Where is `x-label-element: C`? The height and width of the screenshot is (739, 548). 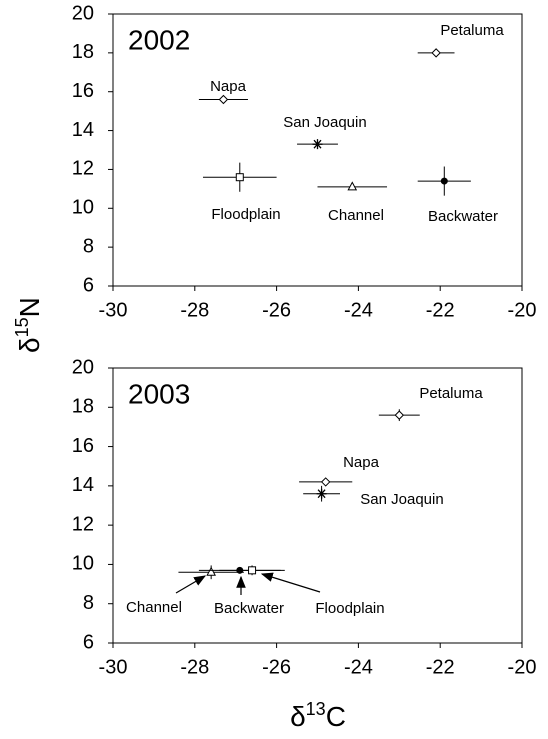 x-label-element: C is located at coordinates (336, 716).